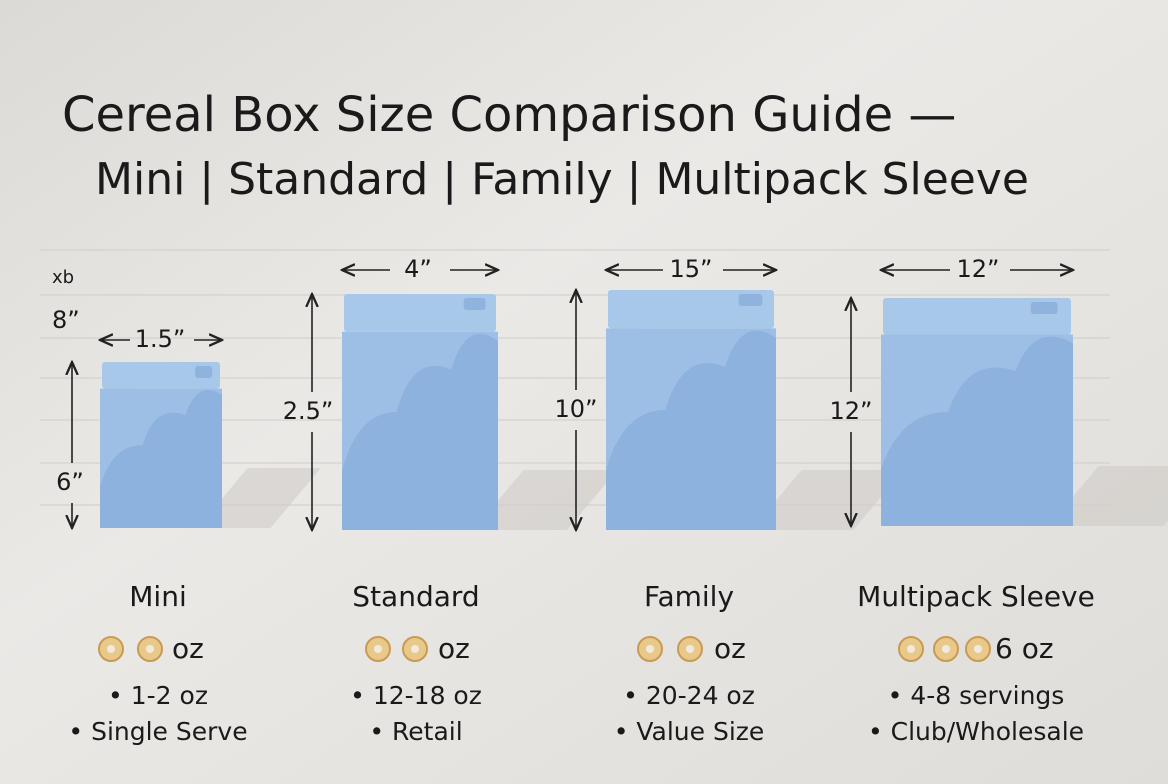 Image resolution: width=1168 pixels, height=784 pixels. I want to click on detail: • 1-2 oz, so click(158, 695).